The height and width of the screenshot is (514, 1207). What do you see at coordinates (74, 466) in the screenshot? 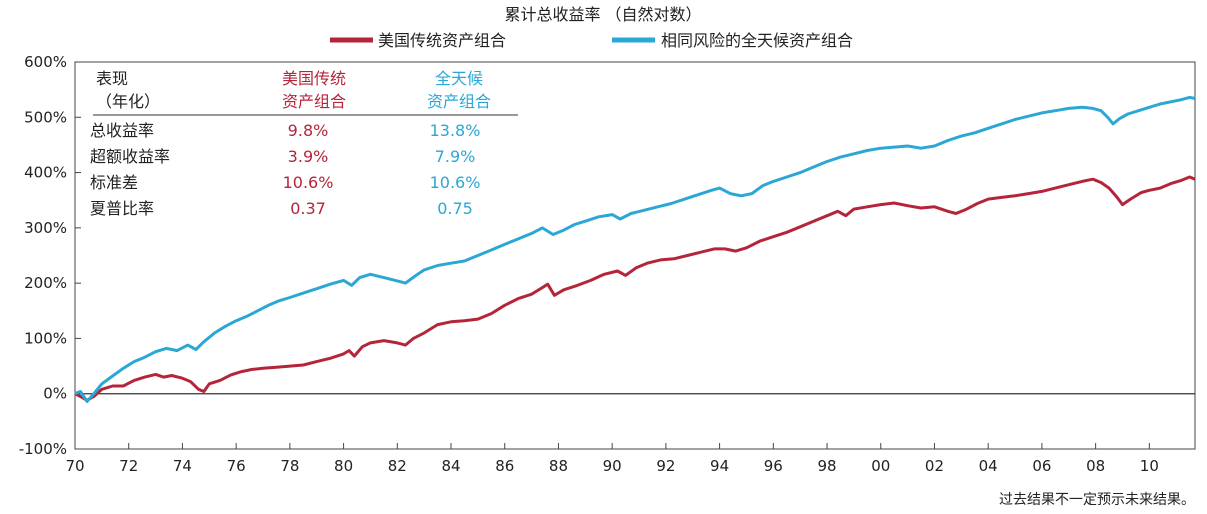
I see `x-tick-label: 70` at bounding box center [74, 466].